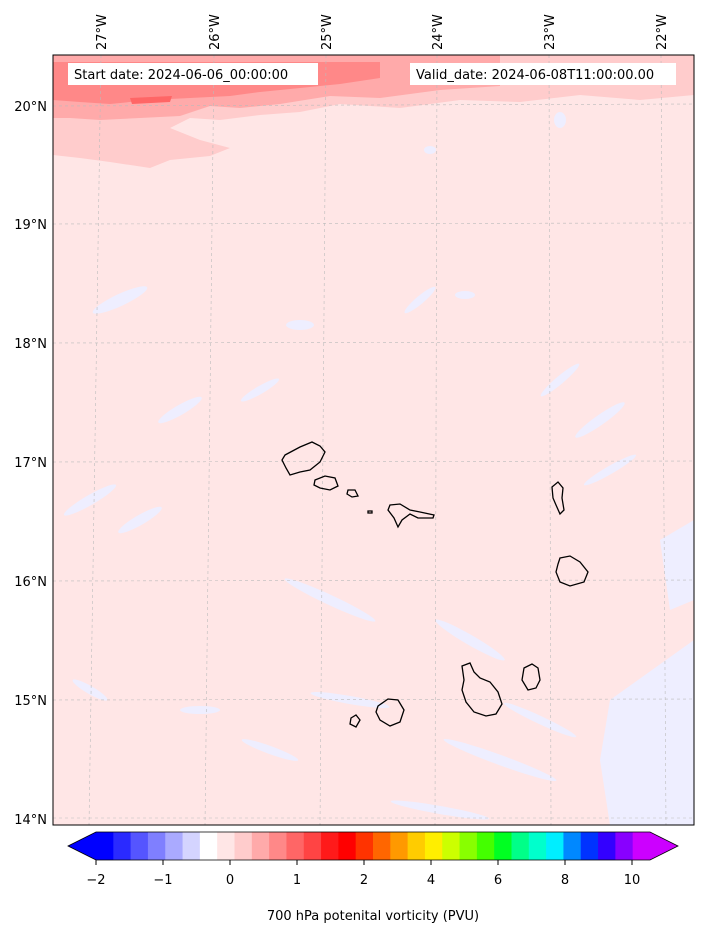 The width and height of the screenshot is (703, 935). What do you see at coordinates (411, 516) in the screenshot?
I see `island-sao-nicolau` at bounding box center [411, 516].